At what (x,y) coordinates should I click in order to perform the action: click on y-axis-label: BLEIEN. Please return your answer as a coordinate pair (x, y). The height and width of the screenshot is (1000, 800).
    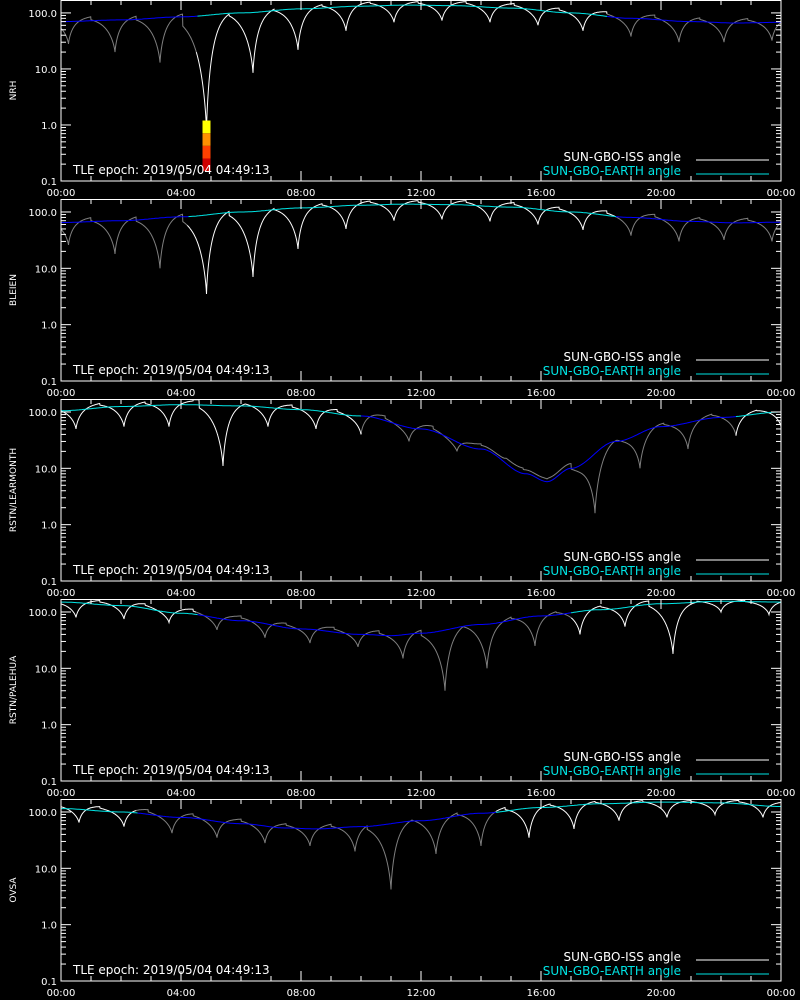
    Looking at the image, I should click on (14, 290).